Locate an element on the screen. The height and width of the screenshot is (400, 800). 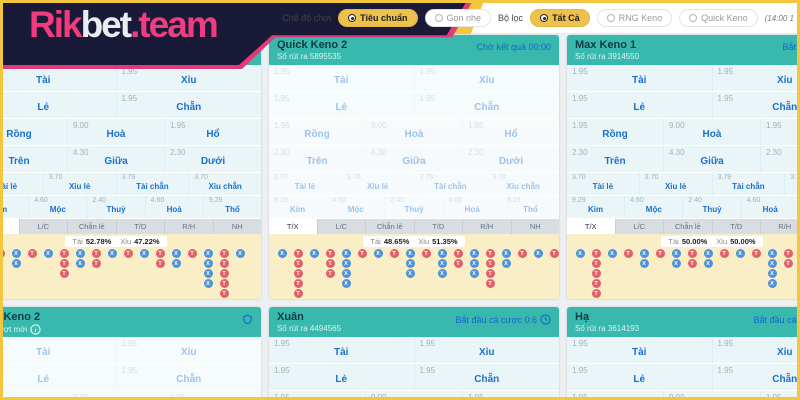
panel-status: Bắt đầu cá cược is located at coordinates (790, 47).